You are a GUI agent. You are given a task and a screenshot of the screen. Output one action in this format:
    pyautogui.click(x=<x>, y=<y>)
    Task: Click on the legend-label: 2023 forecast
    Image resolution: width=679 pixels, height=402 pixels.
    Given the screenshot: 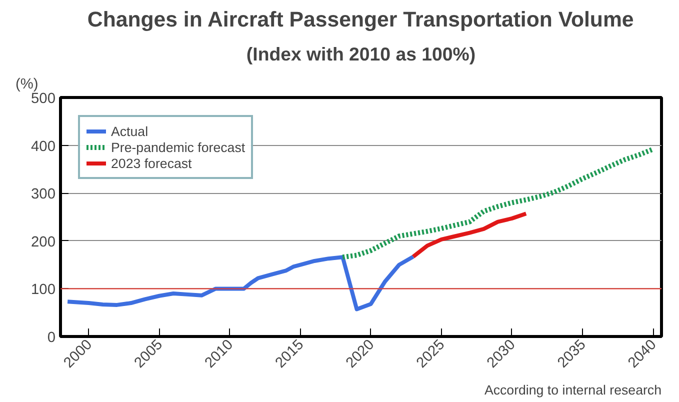 What is the action you would take?
    pyautogui.click(x=151, y=163)
    